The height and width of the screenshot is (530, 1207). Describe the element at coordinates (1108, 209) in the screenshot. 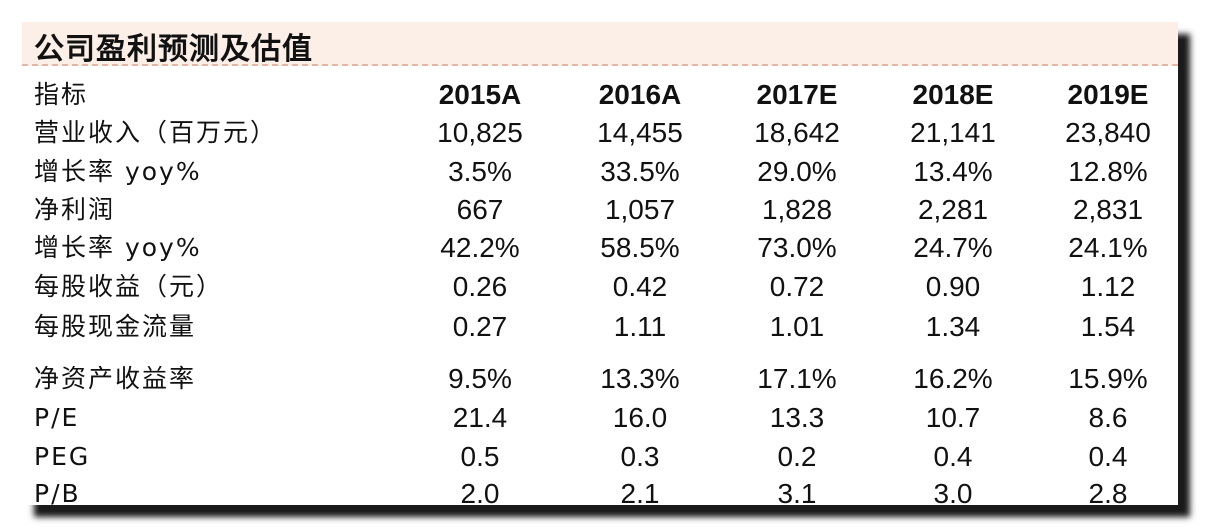

I see `cell: 2,831` at that location.